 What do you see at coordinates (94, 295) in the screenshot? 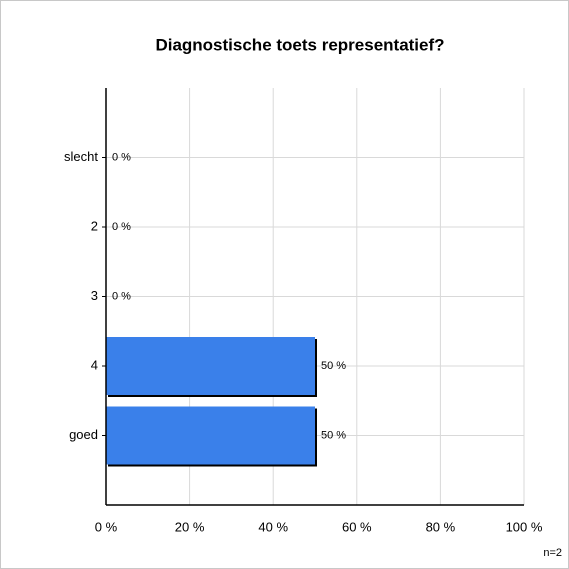
I see `y-tick-label: 3` at bounding box center [94, 295].